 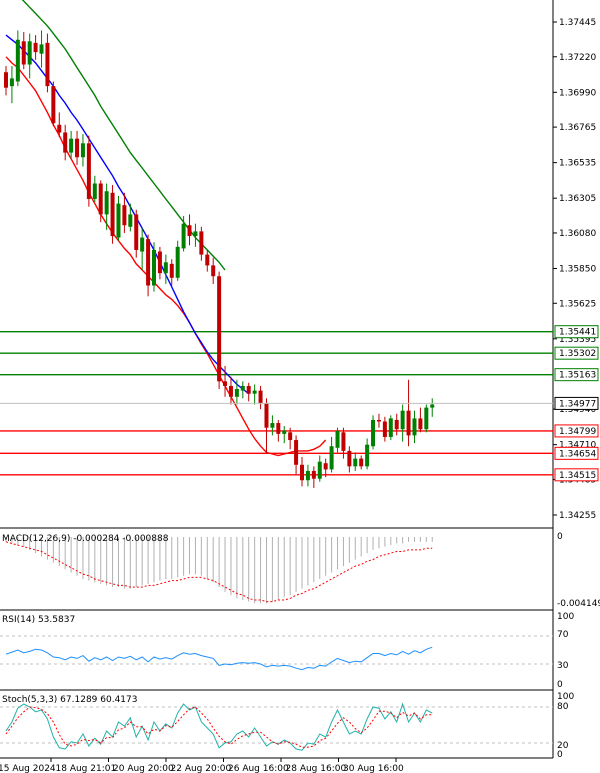 I want to click on macd-axis-label-bottom: -0.004149, so click(x=578, y=604).